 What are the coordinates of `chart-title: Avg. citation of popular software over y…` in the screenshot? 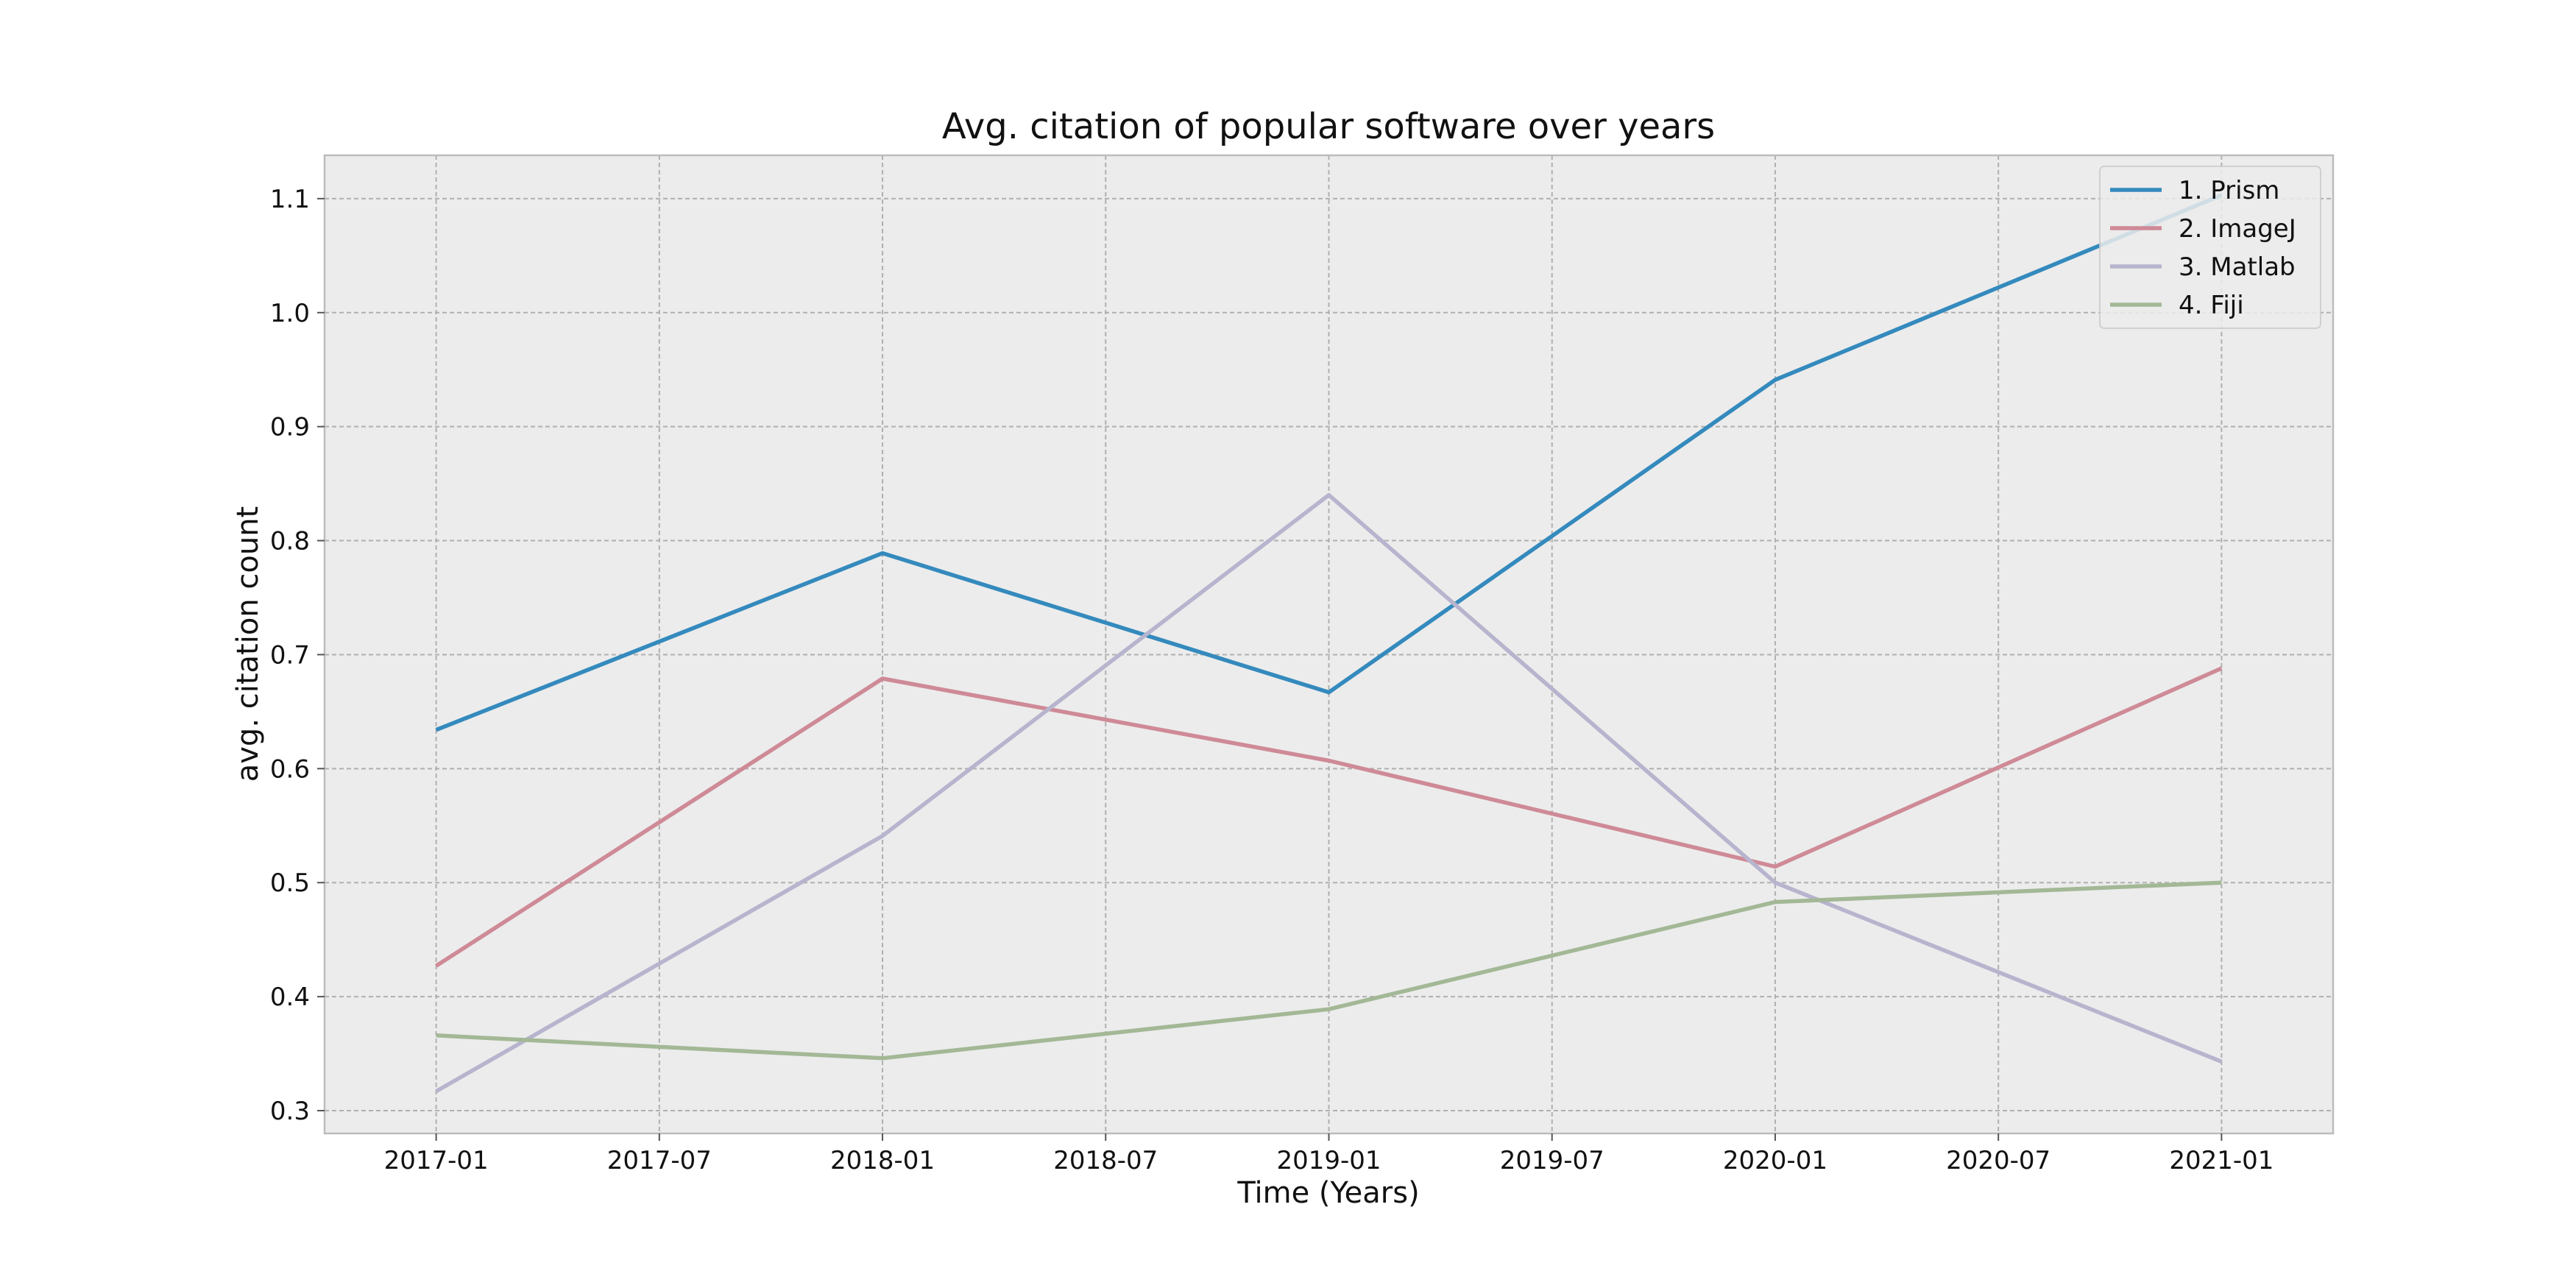 It's located at (1328, 126).